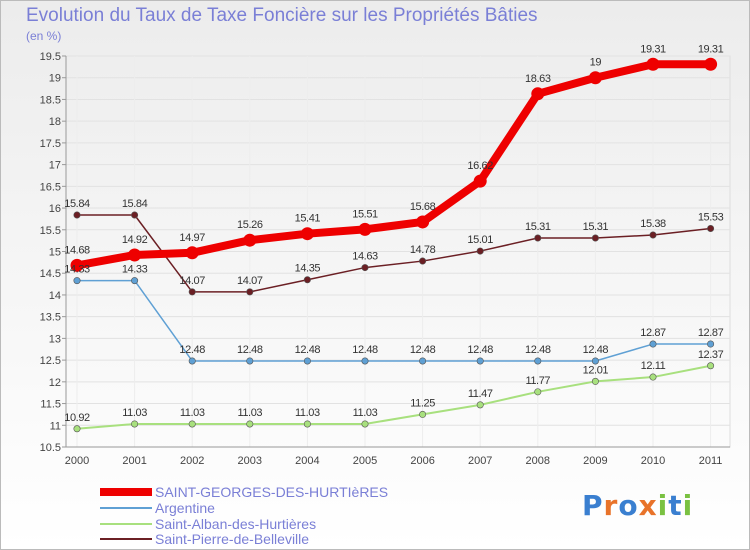 Image resolution: width=750 pixels, height=550 pixels. What do you see at coordinates (595, 461) in the screenshot?
I see `x-tick-label: 2009` at bounding box center [595, 461].